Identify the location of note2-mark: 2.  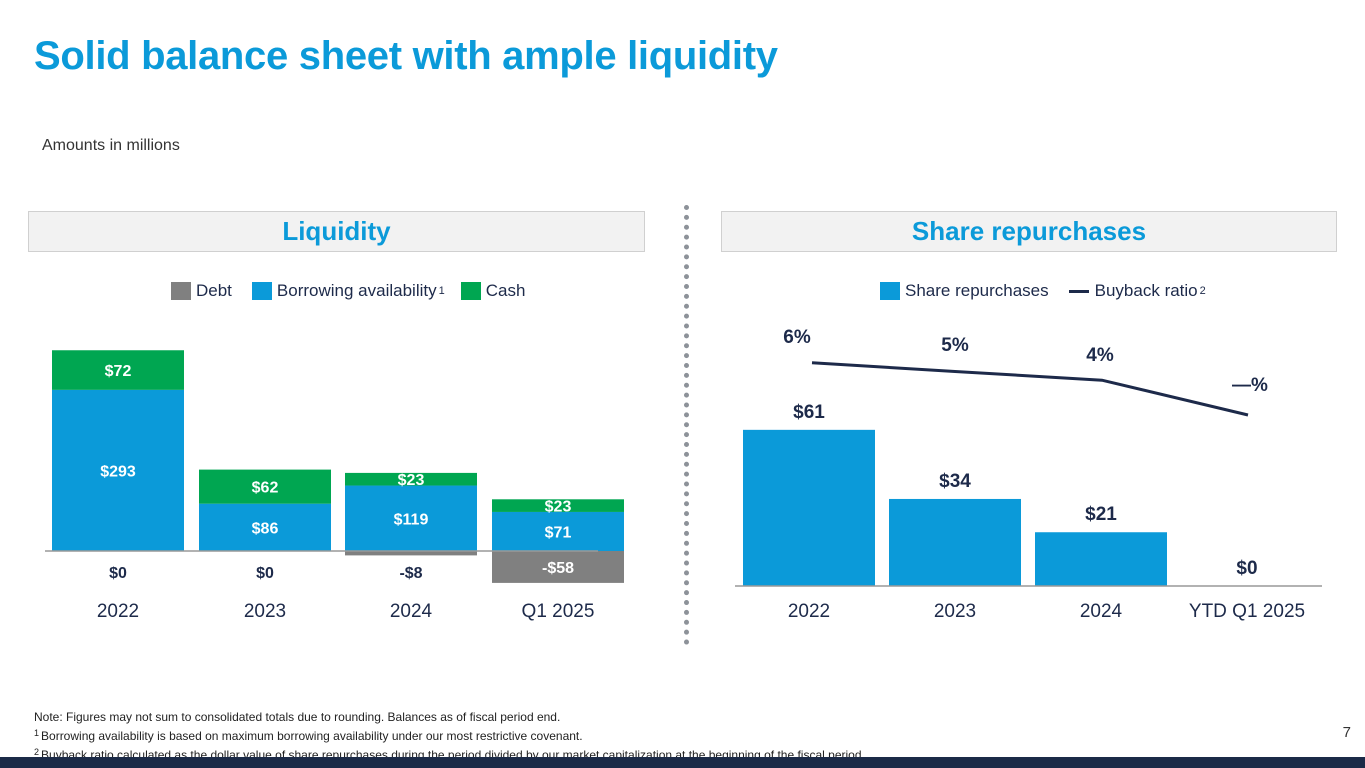
(37, 752).